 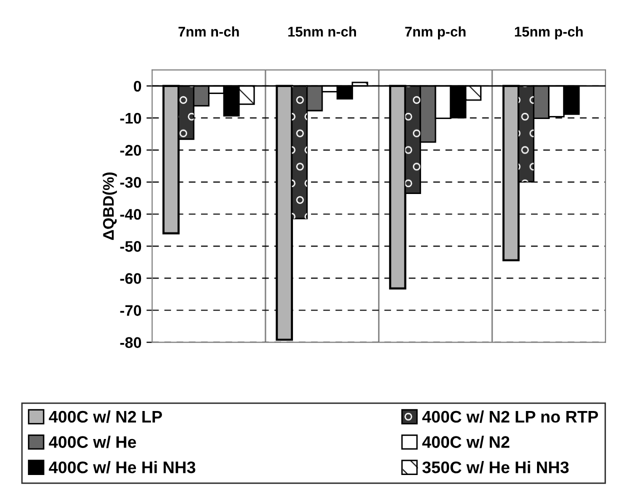 What do you see at coordinates (105, 416) in the screenshot?
I see `legend-label: 400C w/ N2 LP` at bounding box center [105, 416].